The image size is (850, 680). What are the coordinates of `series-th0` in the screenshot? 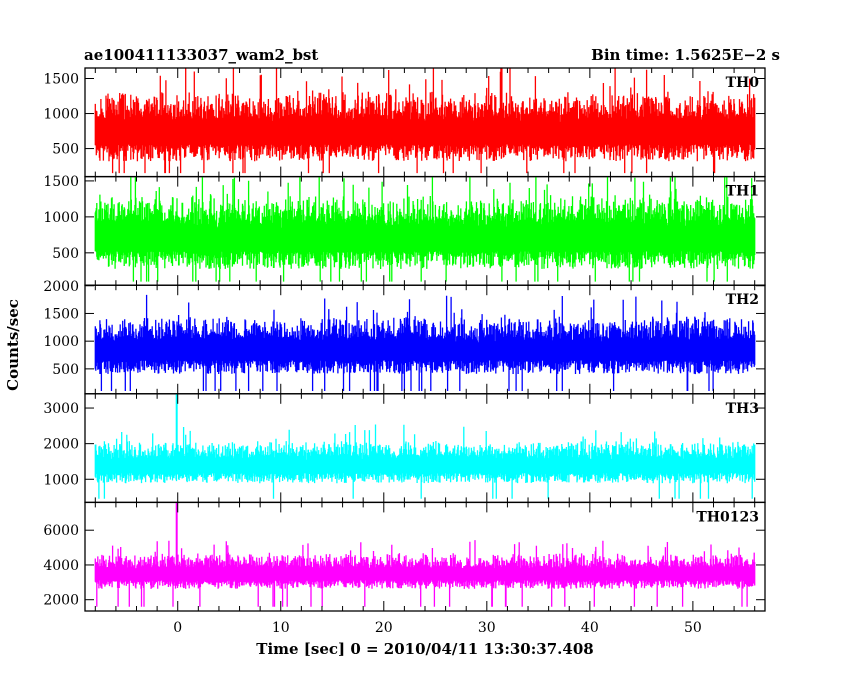 It's located at (425, 121).